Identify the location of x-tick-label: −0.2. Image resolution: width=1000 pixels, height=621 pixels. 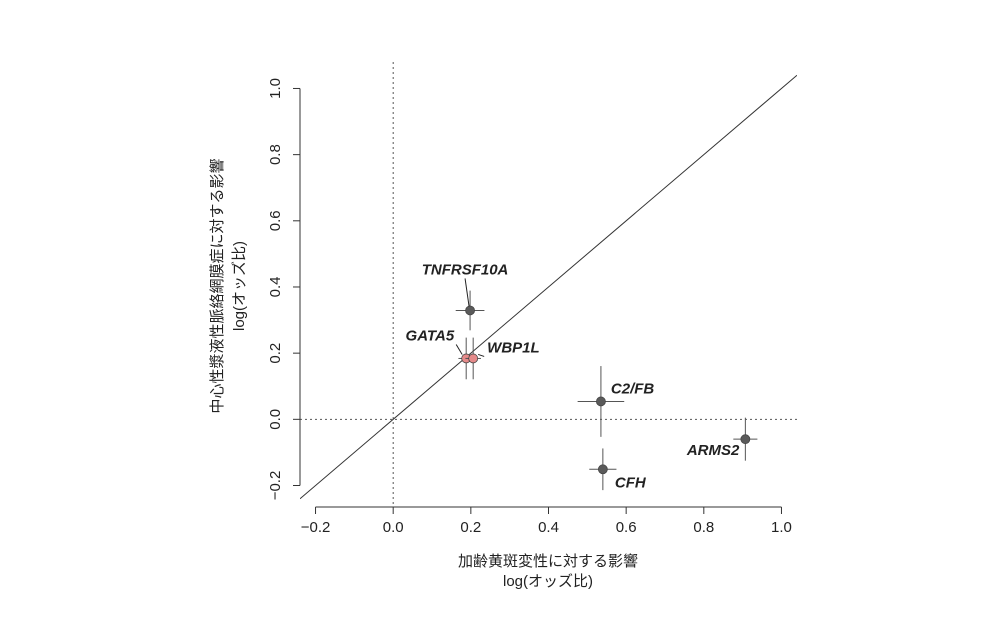
(316, 527).